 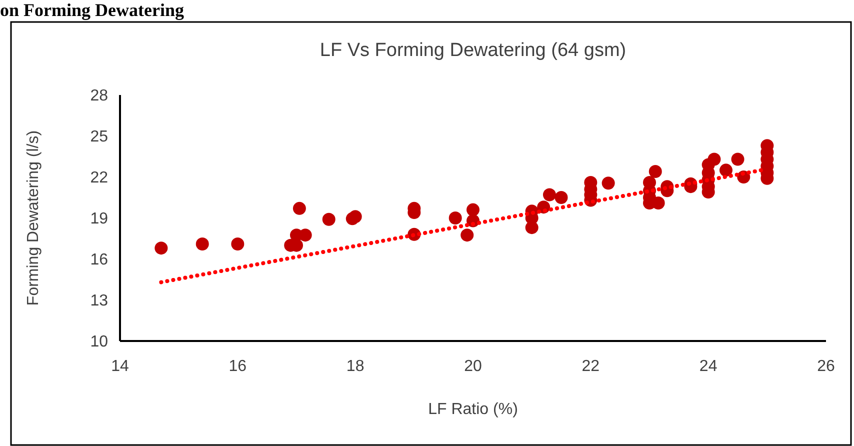 What do you see at coordinates (99, 219) in the screenshot?
I see `y-tick-label: 19` at bounding box center [99, 219].